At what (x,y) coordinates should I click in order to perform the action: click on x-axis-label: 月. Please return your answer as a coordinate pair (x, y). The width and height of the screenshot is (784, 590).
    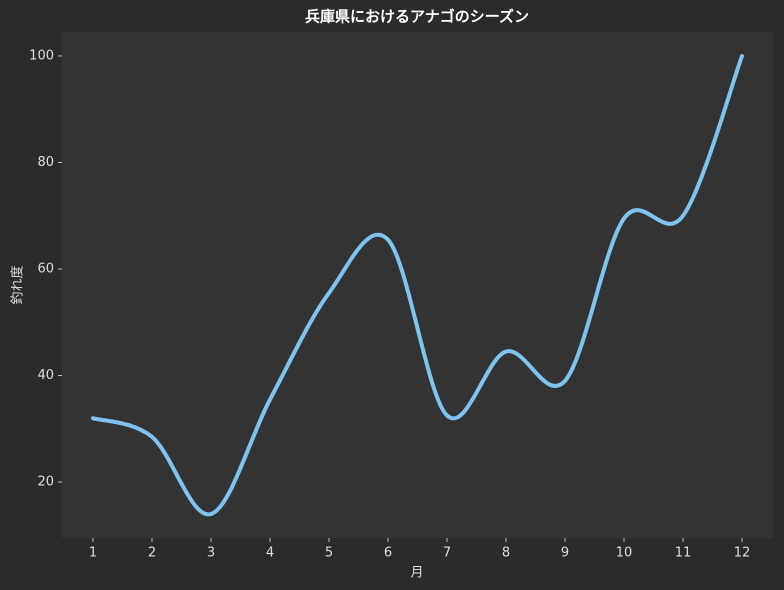
    Looking at the image, I should click on (416, 573).